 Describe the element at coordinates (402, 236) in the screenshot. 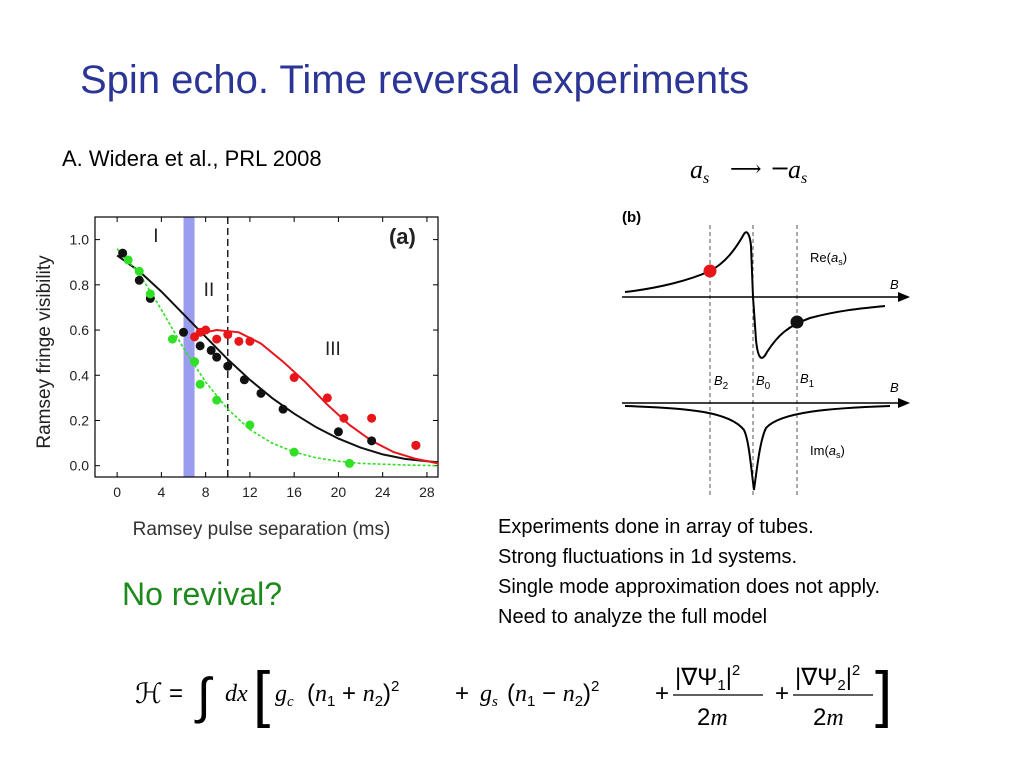

I see `panel-a-label: (a)` at that location.